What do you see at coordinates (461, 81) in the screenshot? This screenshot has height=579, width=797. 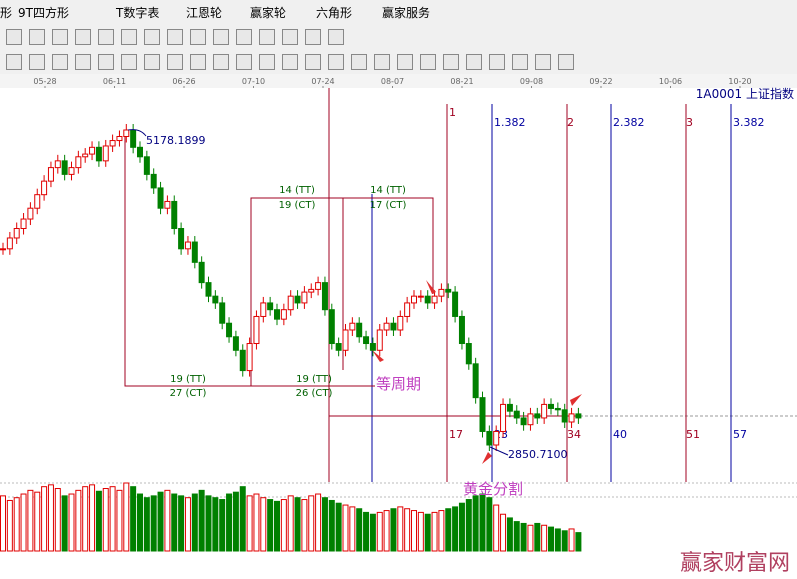 I see `date-label: 08-21` at bounding box center [461, 81].